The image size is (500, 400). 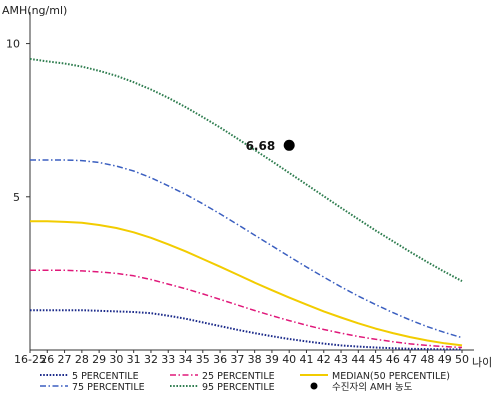 I want to click on x-tick-label-47: 47, so click(x=410, y=359).